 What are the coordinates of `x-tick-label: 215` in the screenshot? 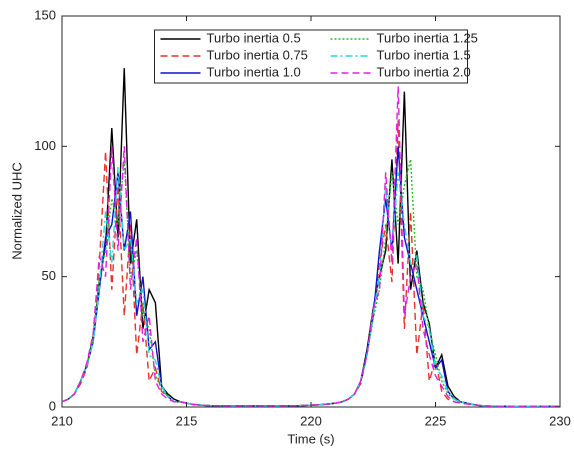 It's located at (187, 420).